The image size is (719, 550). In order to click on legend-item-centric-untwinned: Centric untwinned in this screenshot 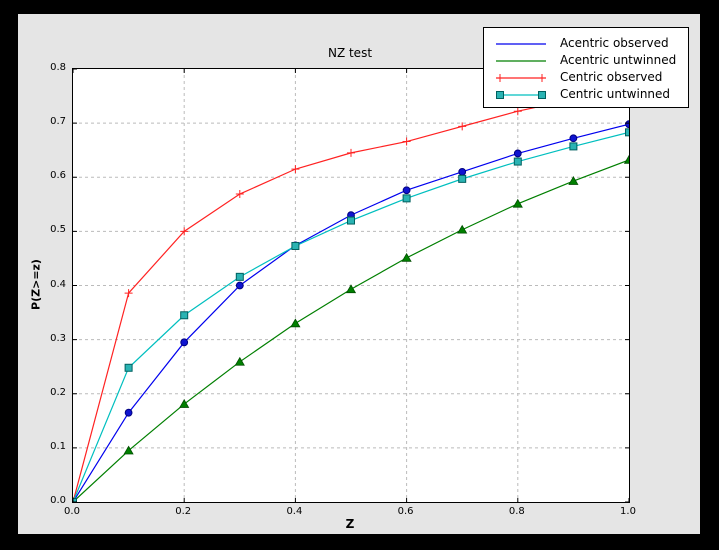, I will do `click(585, 93)`.